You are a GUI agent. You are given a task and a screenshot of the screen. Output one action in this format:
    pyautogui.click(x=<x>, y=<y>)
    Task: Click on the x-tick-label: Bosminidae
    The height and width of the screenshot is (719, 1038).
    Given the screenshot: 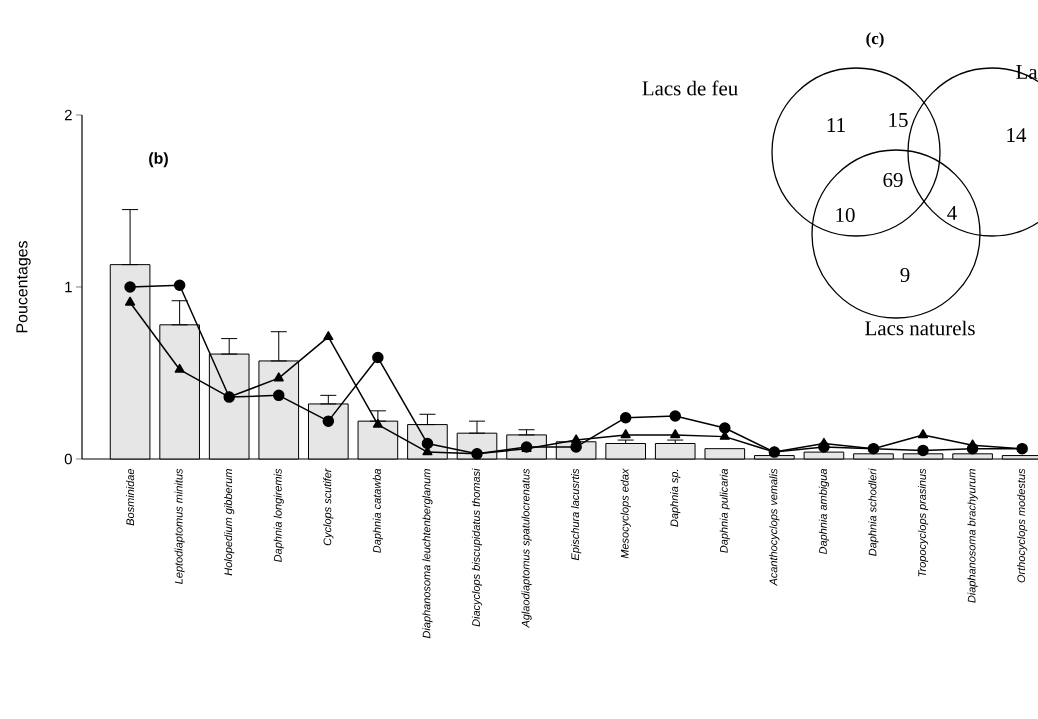 What is the action you would take?
    pyautogui.click(x=130, y=497)
    